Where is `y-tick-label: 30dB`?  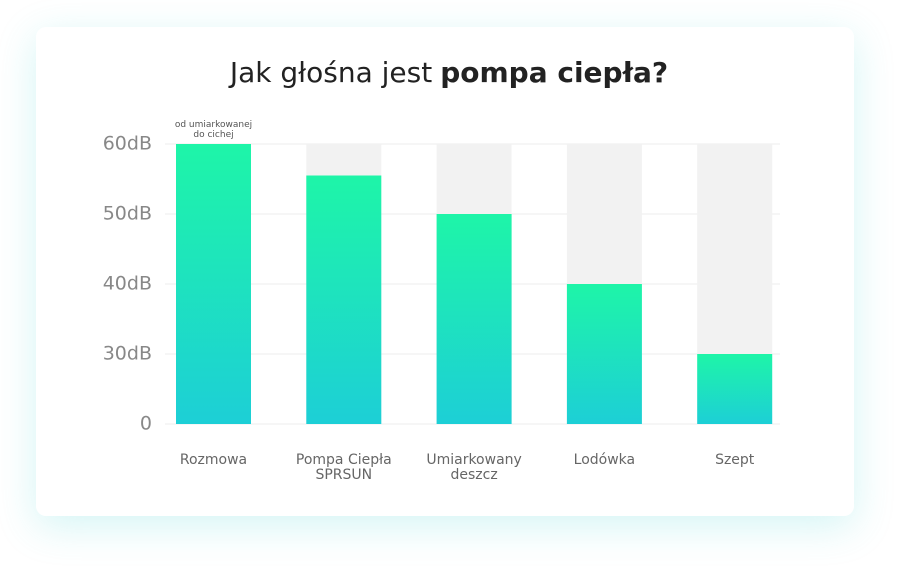 y-tick-label: 30dB is located at coordinates (127, 354).